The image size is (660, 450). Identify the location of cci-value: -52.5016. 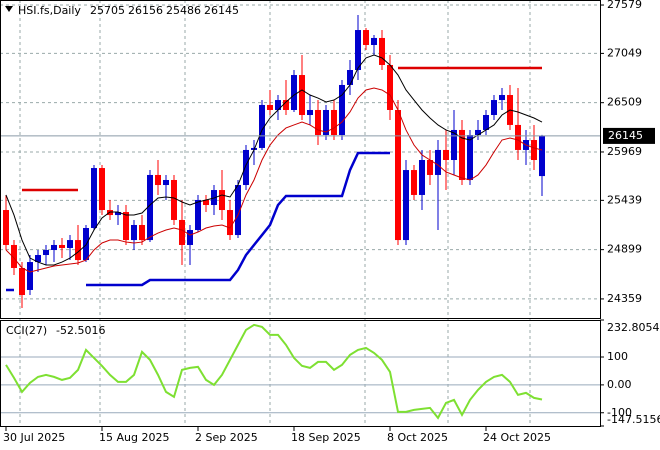
(80, 330).